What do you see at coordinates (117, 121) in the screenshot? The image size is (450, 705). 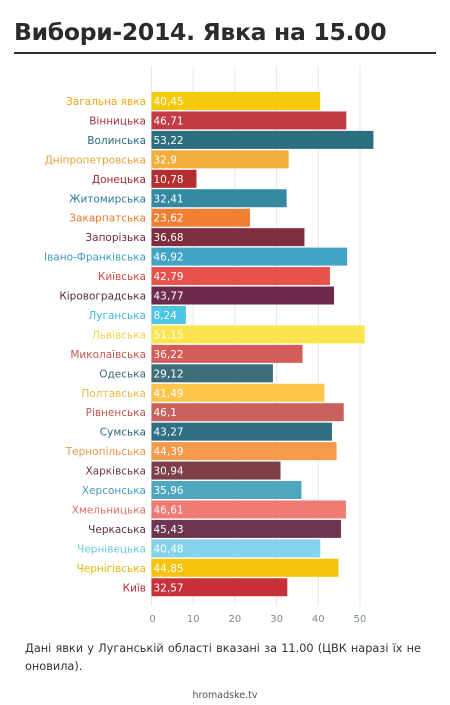 I see `category-label: Вінницька` at bounding box center [117, 121].